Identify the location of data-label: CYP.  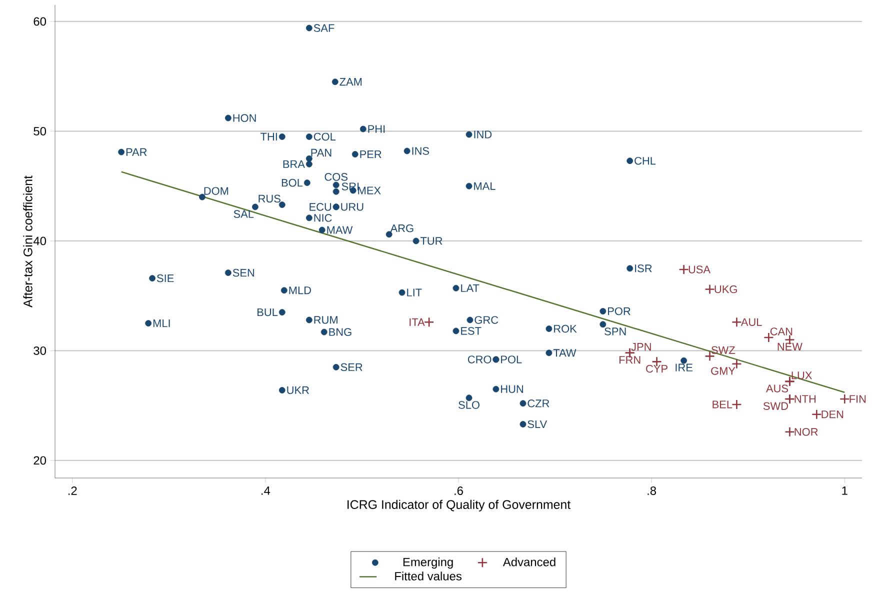
(657, 368).